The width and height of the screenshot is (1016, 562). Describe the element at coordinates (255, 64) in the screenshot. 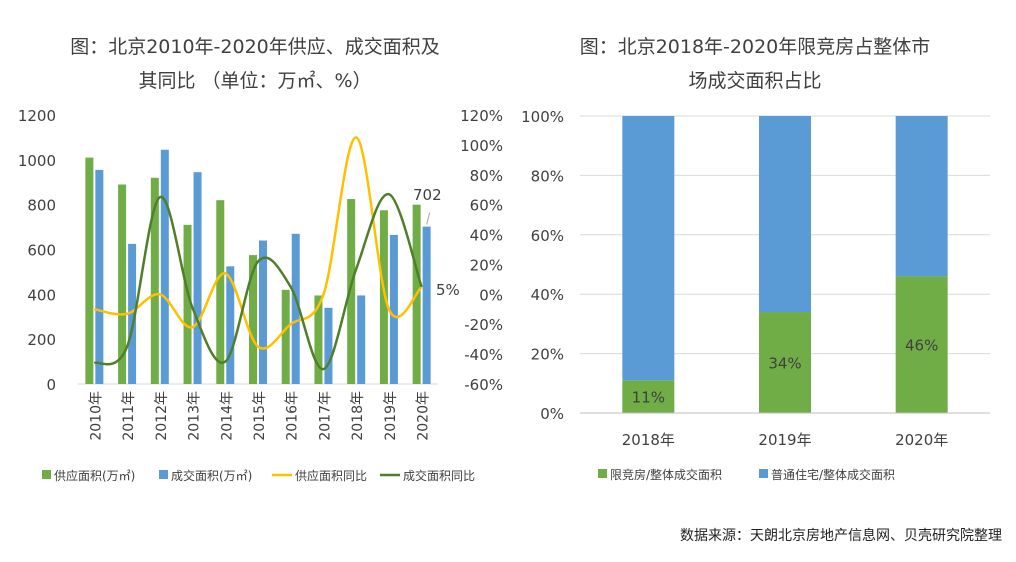

I see `chart1-title: 图：北京2010年-2020年供应、成交面积及 其同比 （单位：万㎡、%）` at that location.